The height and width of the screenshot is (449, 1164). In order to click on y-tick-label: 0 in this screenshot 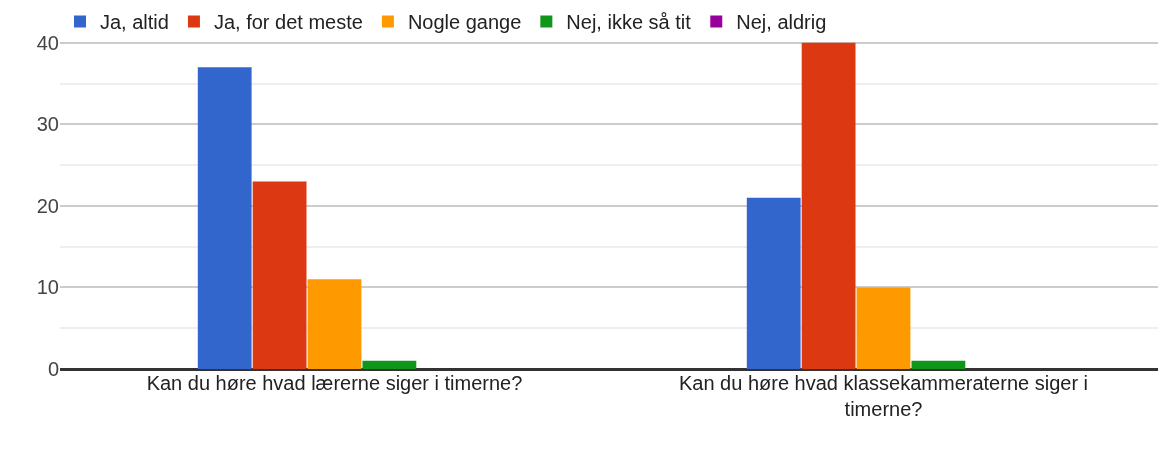, I will do `click(53, 369)`.